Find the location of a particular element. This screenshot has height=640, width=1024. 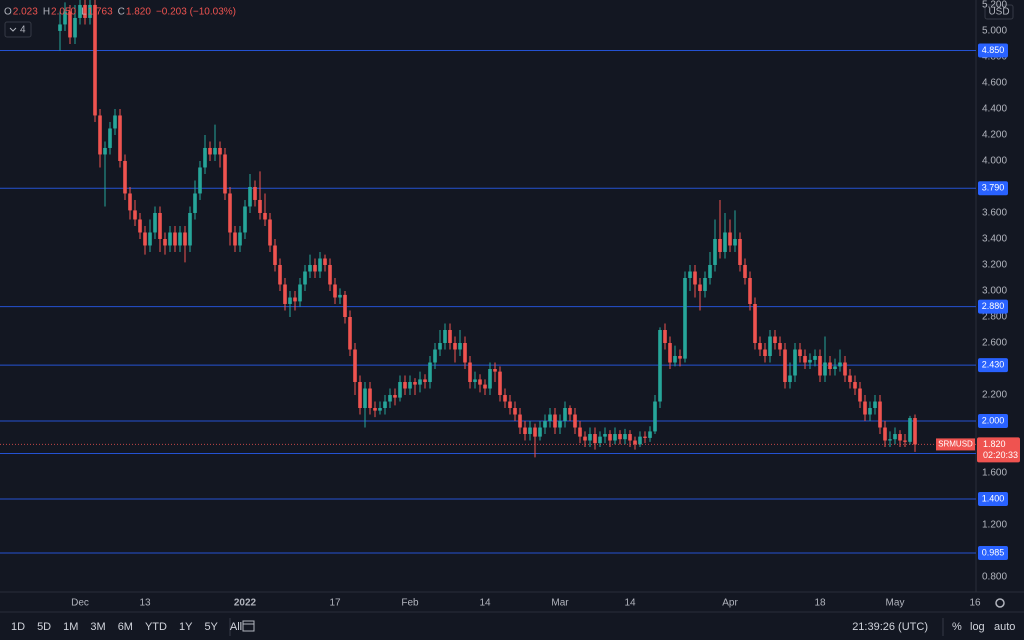

last-price-label: 1.820 is located at coordinates (994, 444).